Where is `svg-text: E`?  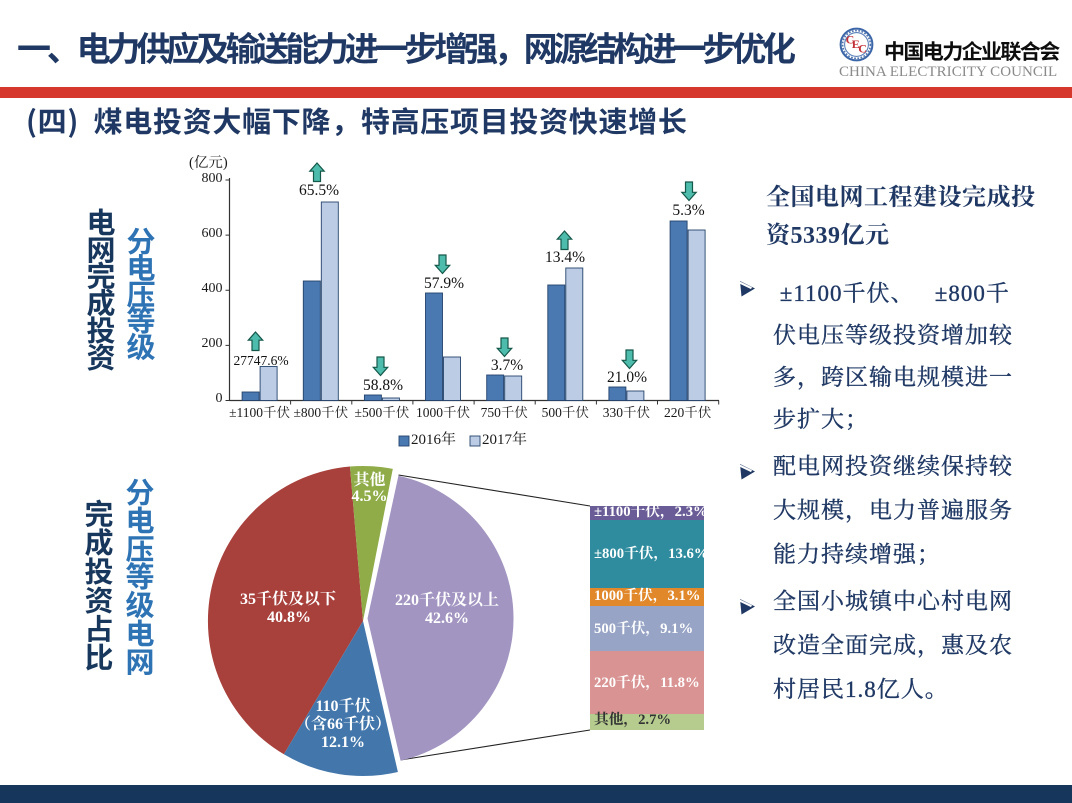 svg-text: E is located at coordinates (856, 44).